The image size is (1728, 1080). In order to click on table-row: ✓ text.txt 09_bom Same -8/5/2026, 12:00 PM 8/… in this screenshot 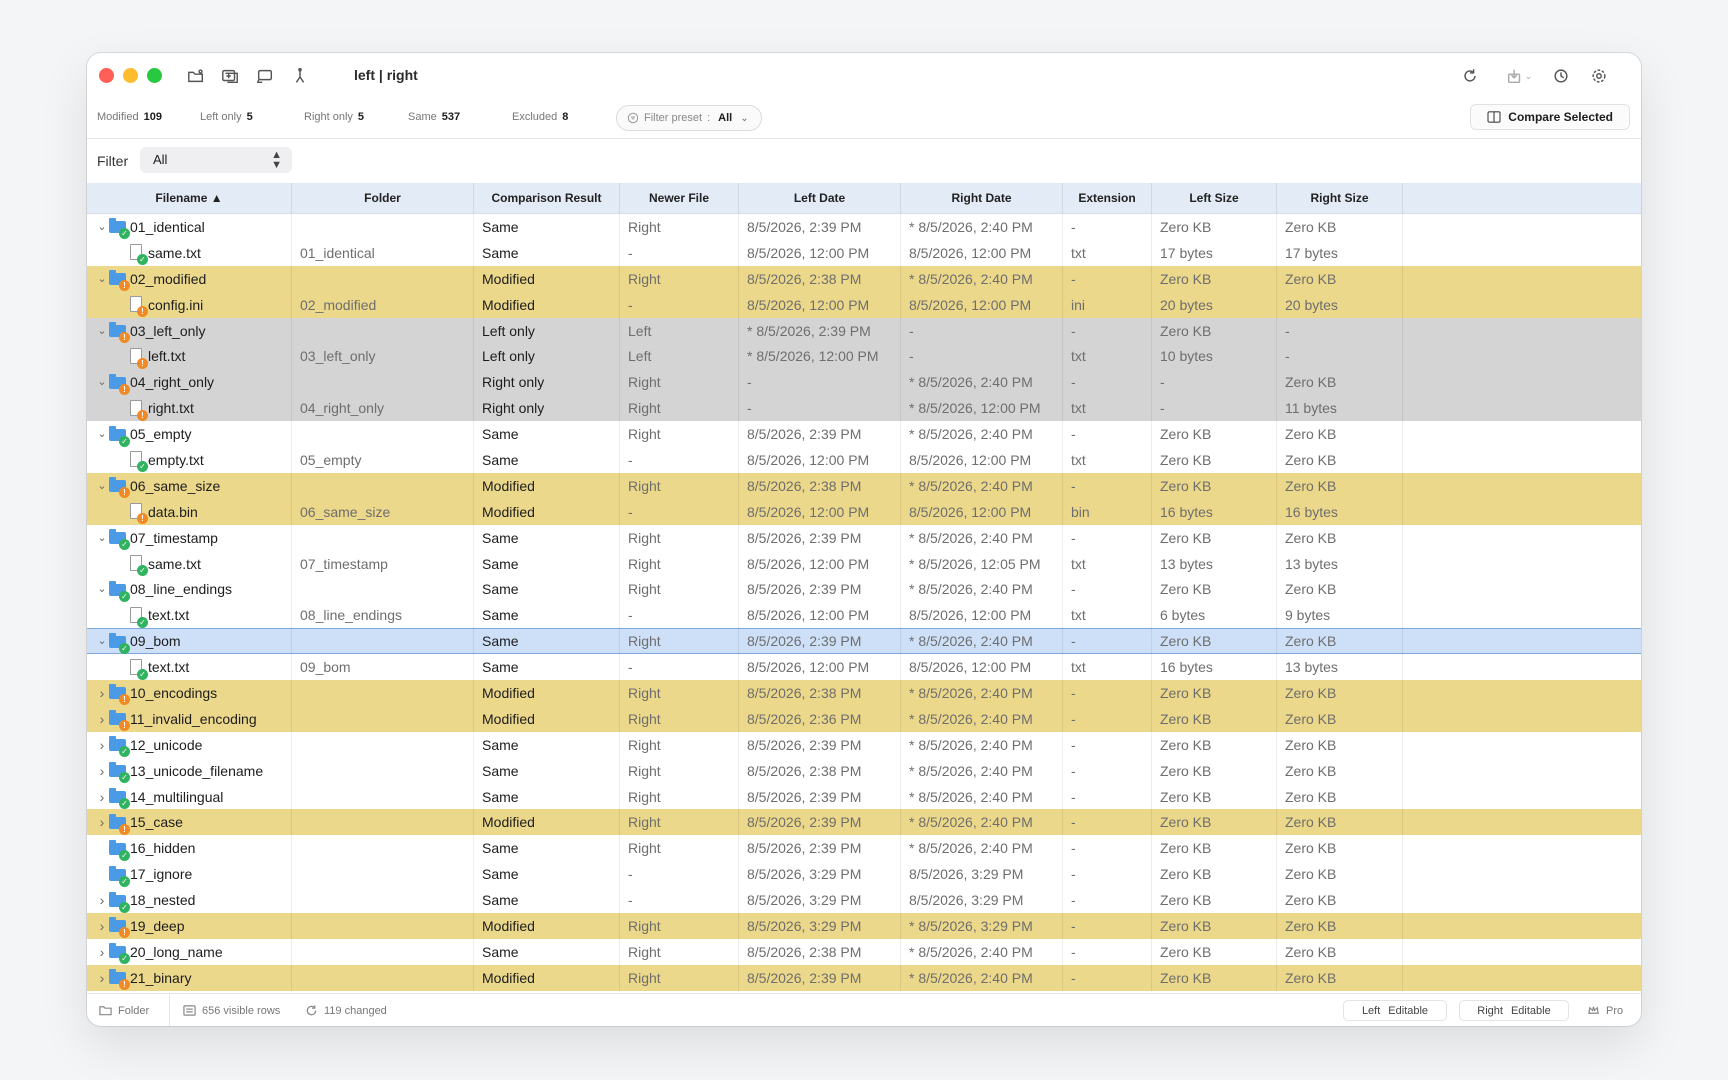, I will do `click(864, 667)`.